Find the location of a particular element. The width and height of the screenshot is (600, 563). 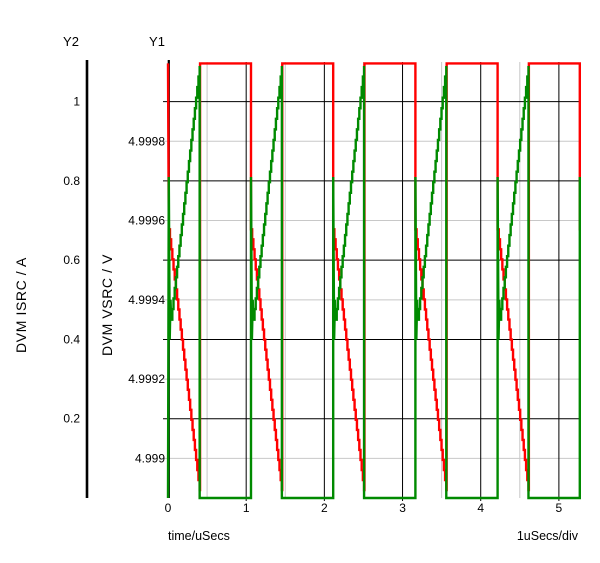

x-tick-label: 2 is located at coordinates (324, 508).